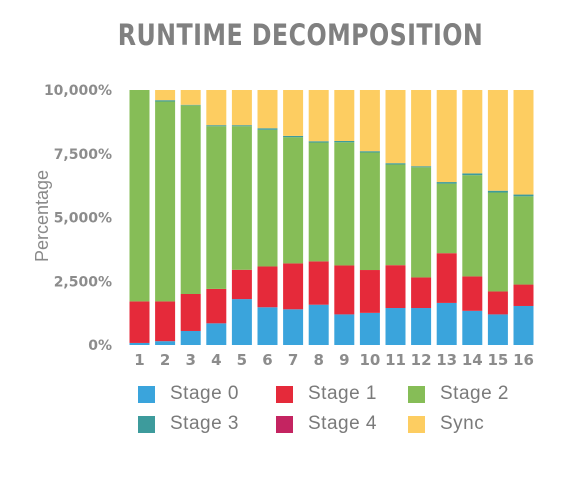 Image resolution: width=588 pixels, height=485 pixels. I want to click on legend-label: Stage 2, so click(474, 393).